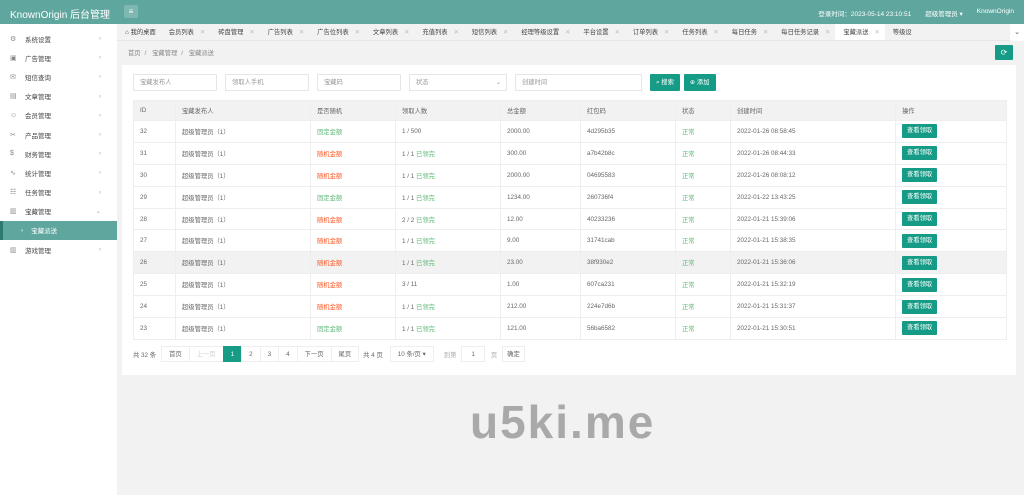  Describe the element at coordinates (284, 32) in the screenshot. I see `tab: 广告列表 ✕` at that location.